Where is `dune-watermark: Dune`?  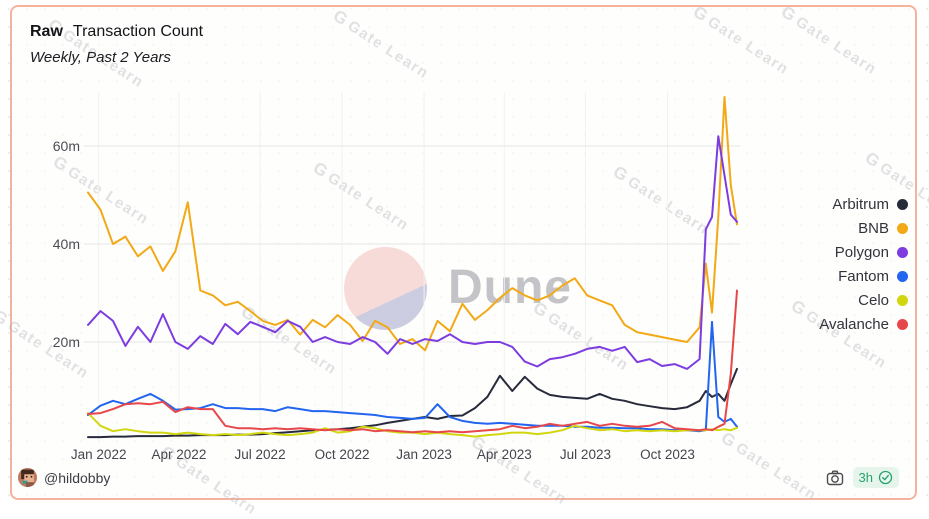 dune-watermark: Dune is located at coordinates (510, 287).